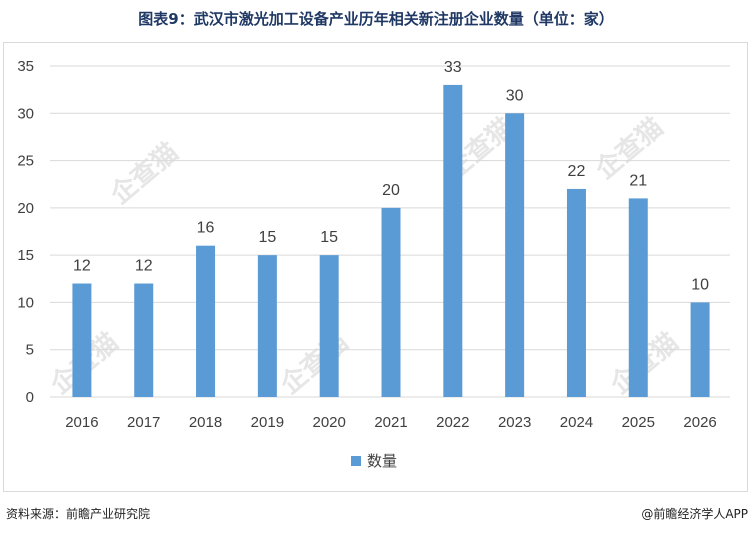  Describe the element at coordinates (700, 284) in the screenshot. I see `data-label: 10` at that location.